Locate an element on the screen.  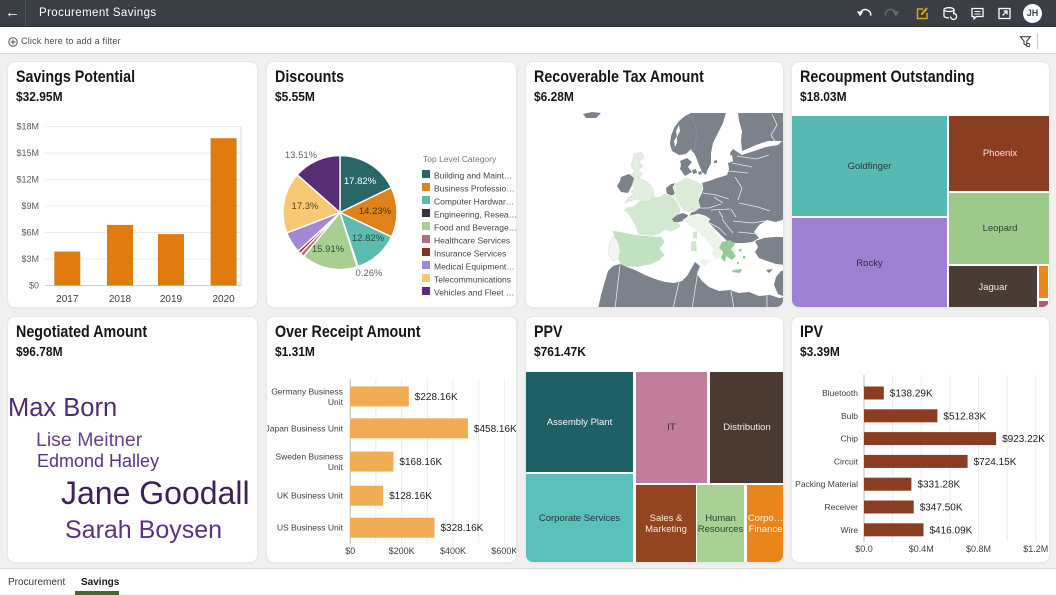
svg-text: $328.16K is located at coordinates (462, 528).